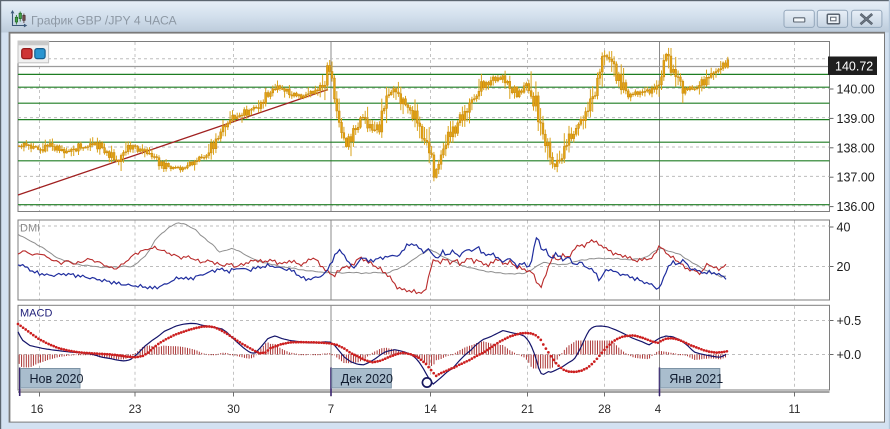  What do you see at coordinates (658, 410) in the screenshot?
I see `svg-text: 4` at bounding box center [658, 410].